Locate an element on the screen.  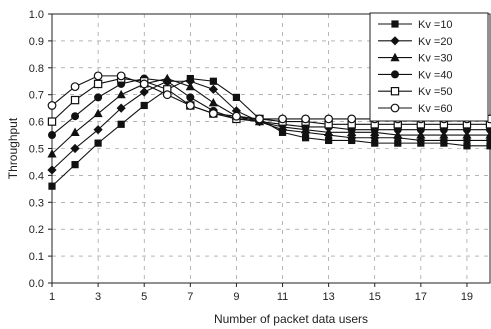
x-tick-label: 3 is located at coordinates (98, 297).